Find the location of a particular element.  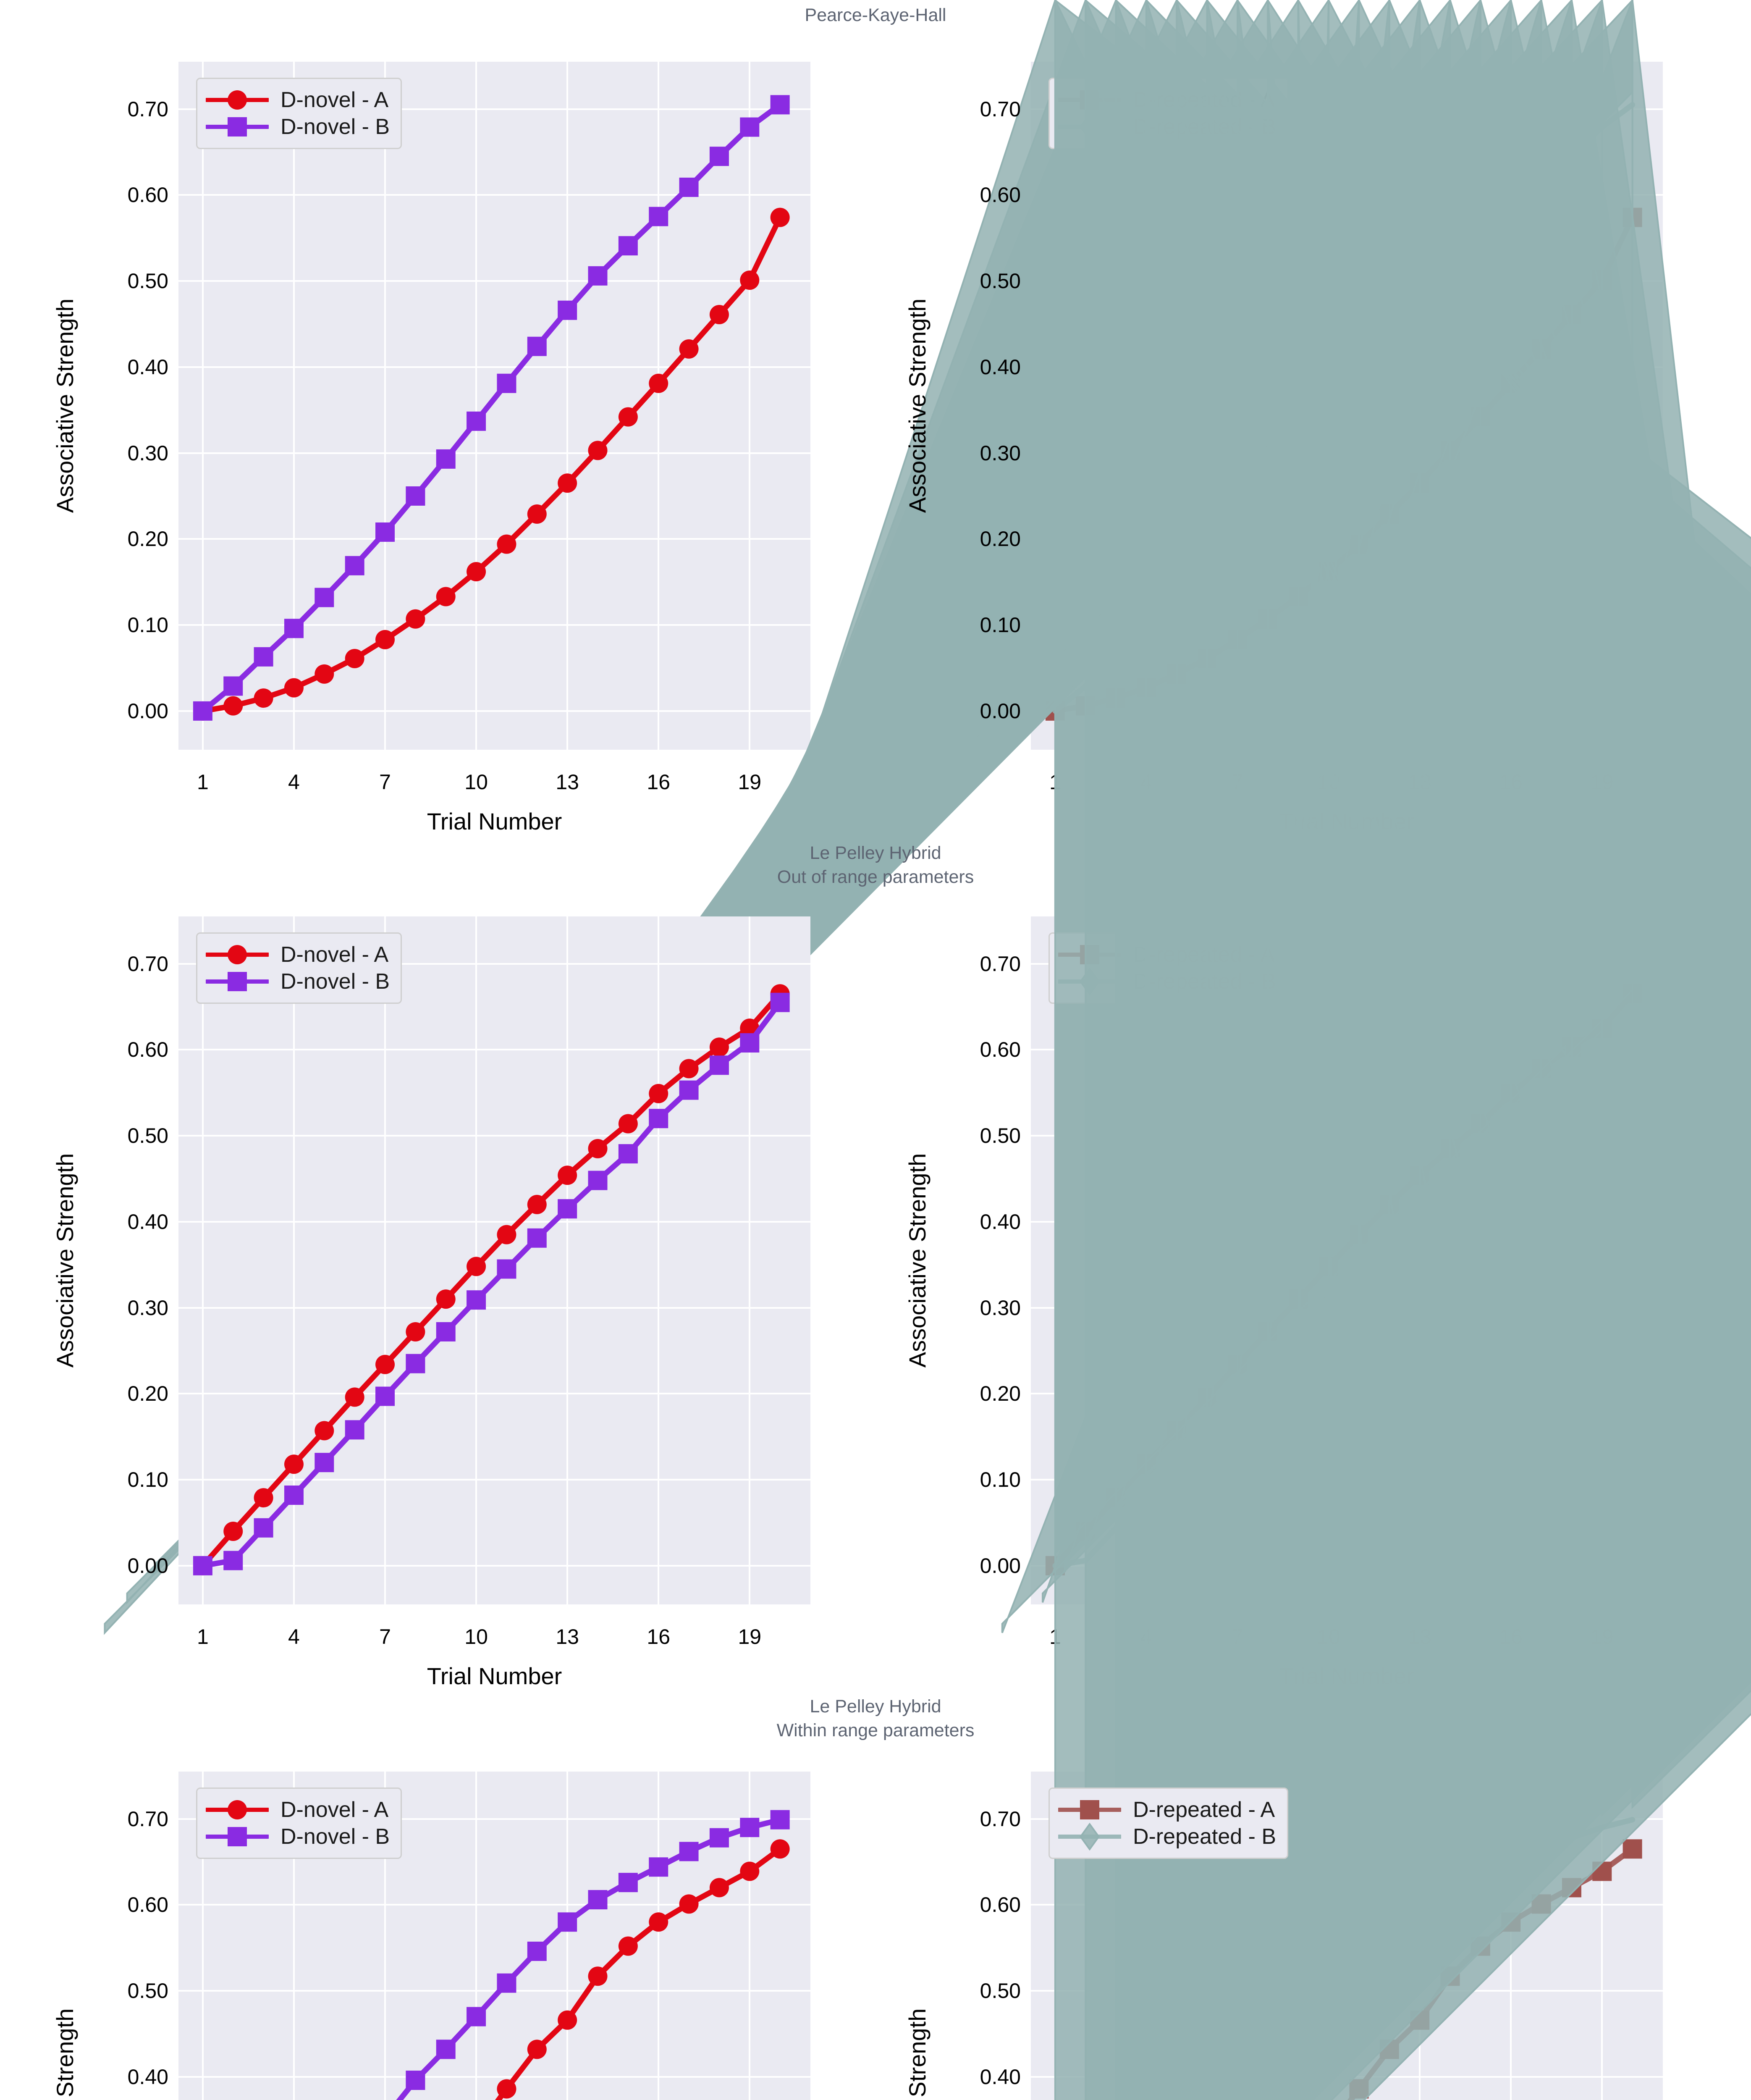

x-axis-tick-label: 7 is located at coordinates (385, 1636).